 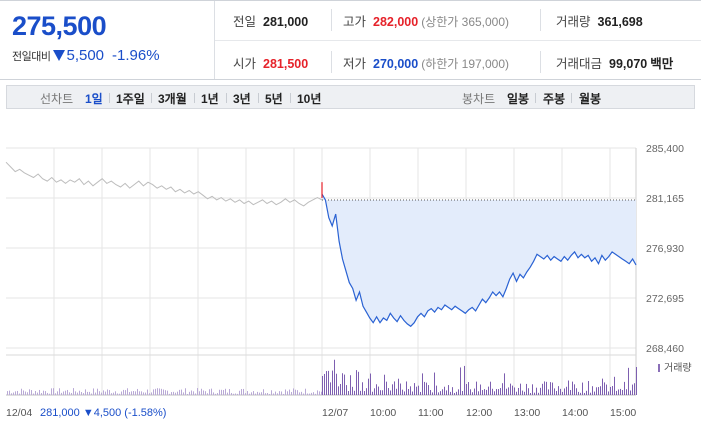 What do you see at coordinates (554, 99) in the screenshot?
I see `candle-weekly-button: 주봉` at bounding box center [554, 99].